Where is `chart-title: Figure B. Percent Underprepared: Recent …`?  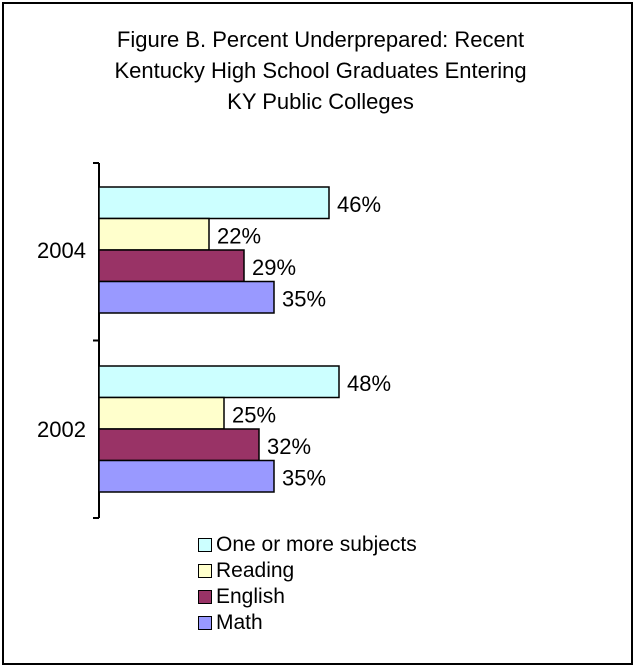
chart-title: Figure B. Percent Underprepared: Recent … is located at coordinates (320, 70).